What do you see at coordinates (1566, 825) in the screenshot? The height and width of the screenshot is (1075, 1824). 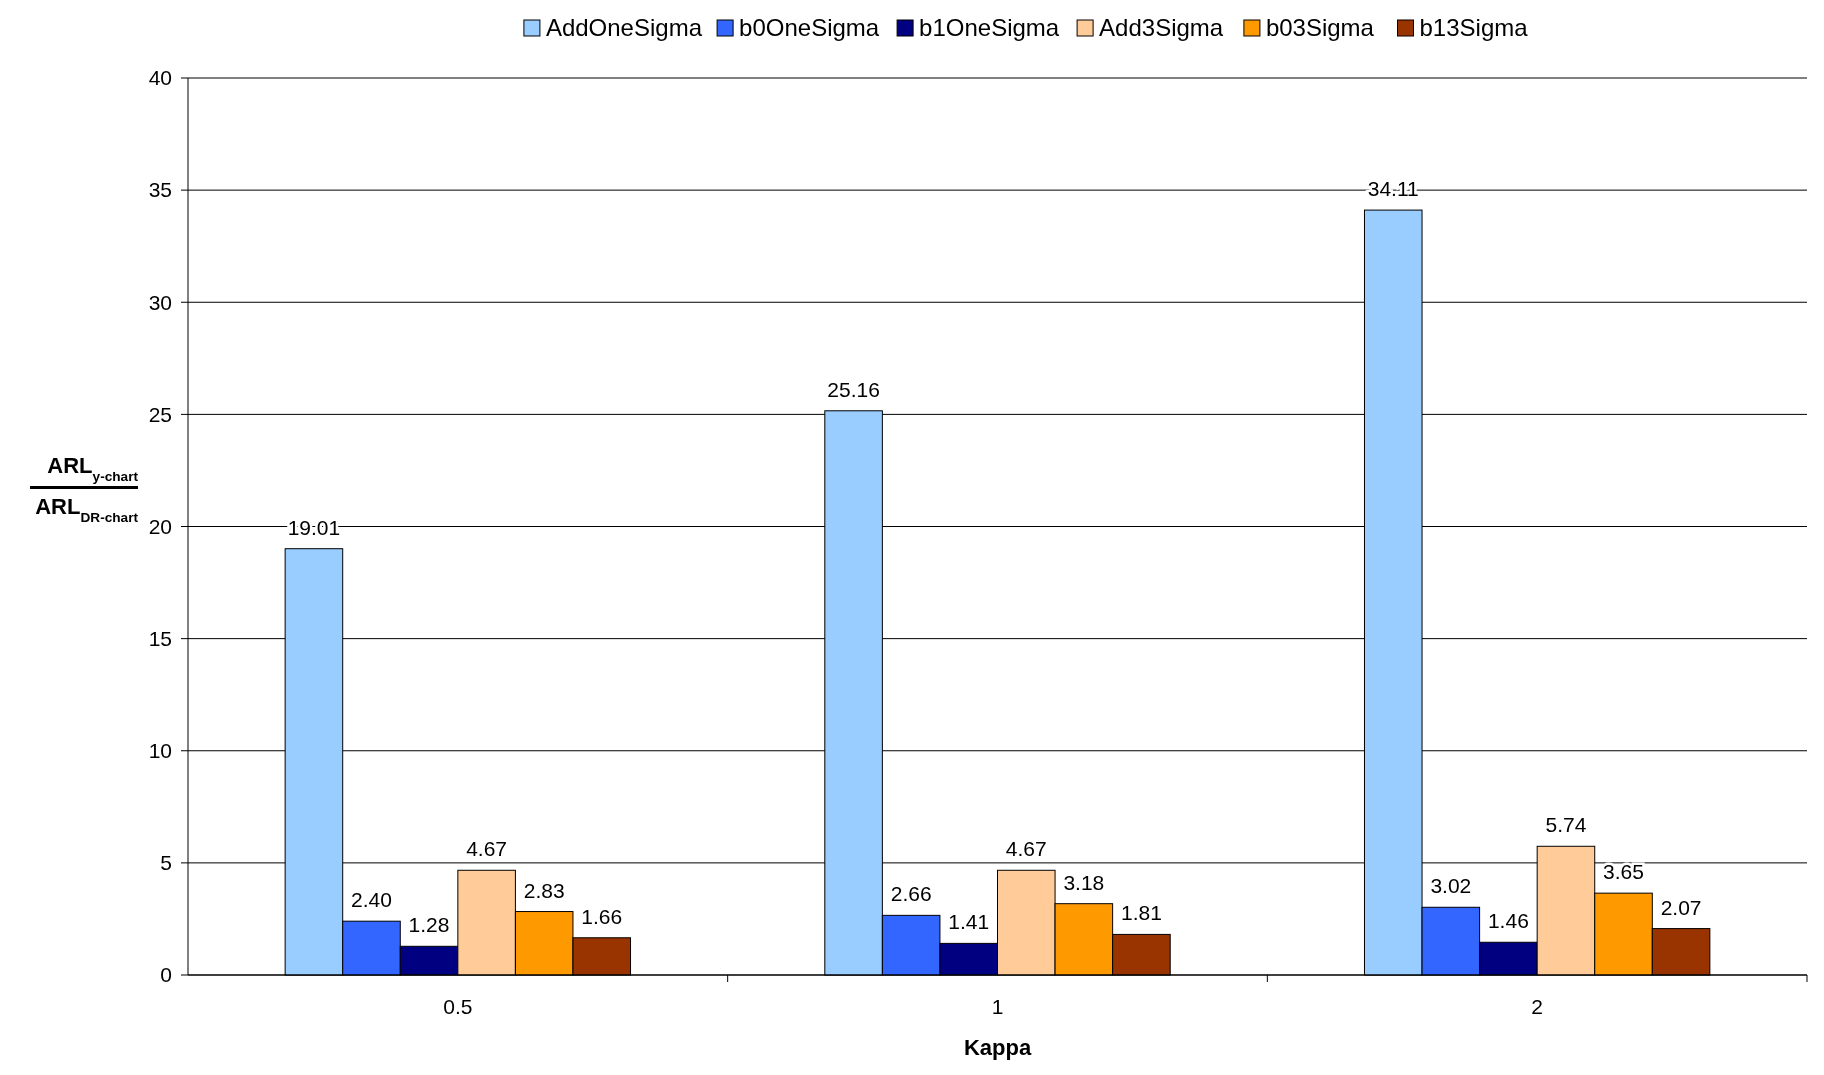 I see `text: 5.74` at bounding box center [1566, 825].